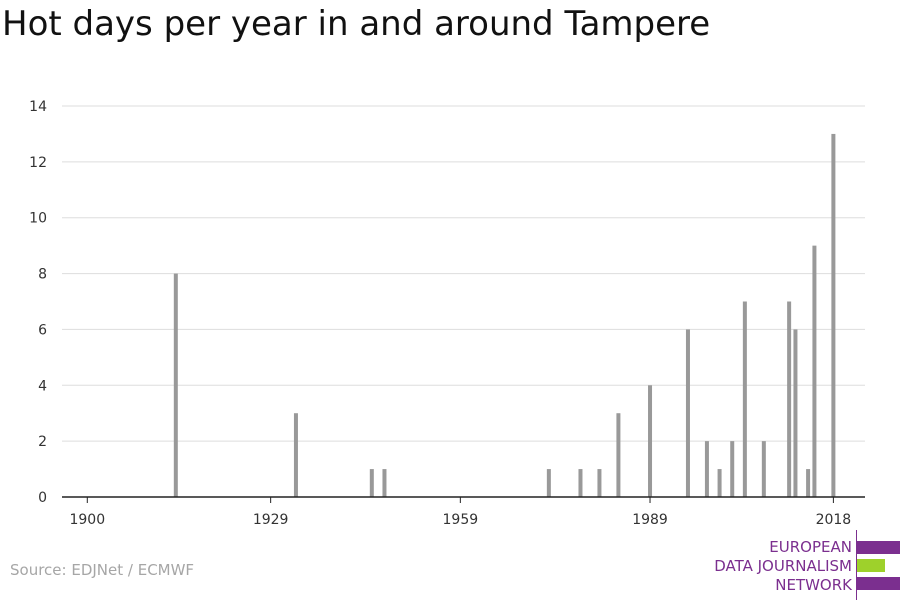 The image size is (900, 600). What do you see at coordinates (38, 219) in the screenshot?
I see `y-tick-label-10: 10` at bounding box center [38, 219].